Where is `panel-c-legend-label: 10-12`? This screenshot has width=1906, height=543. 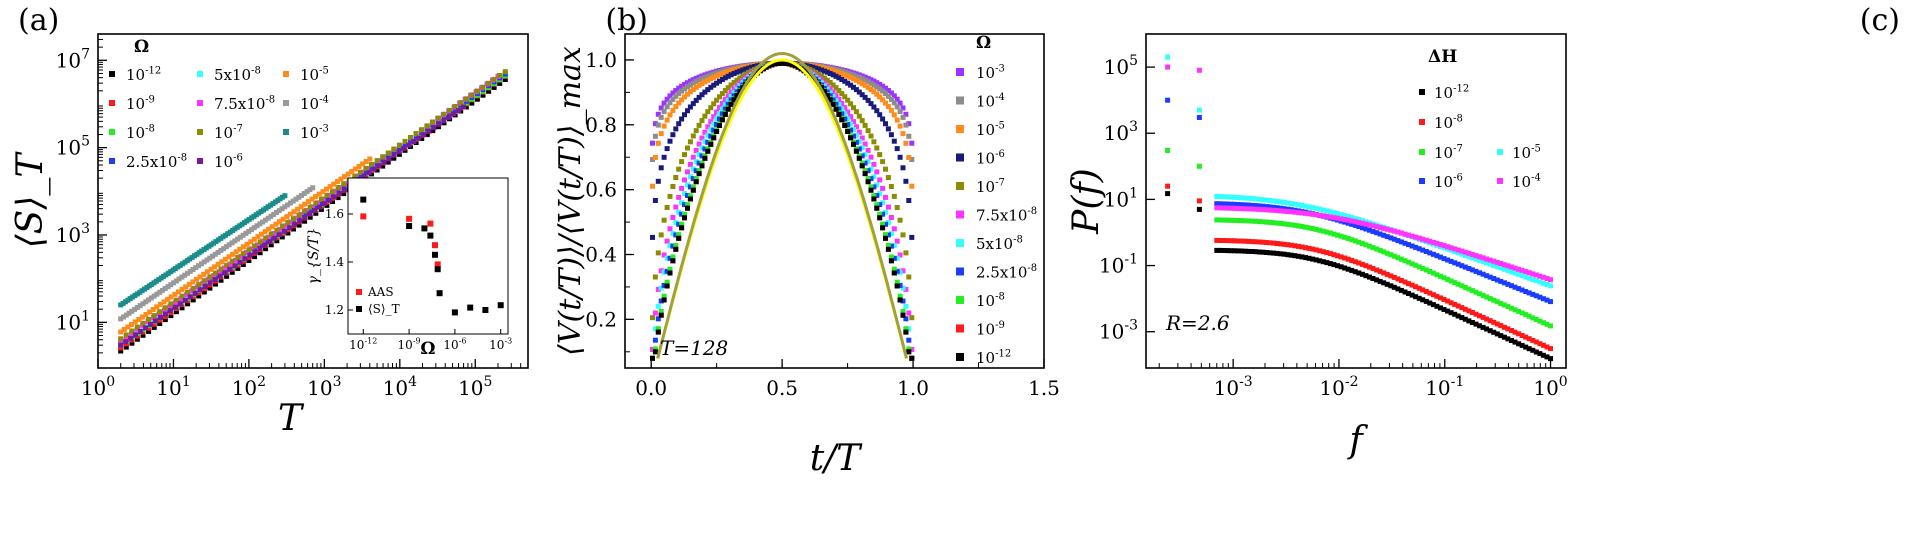 panel-c-legend-label: 10-12 is located at coordinates (1451, 92).